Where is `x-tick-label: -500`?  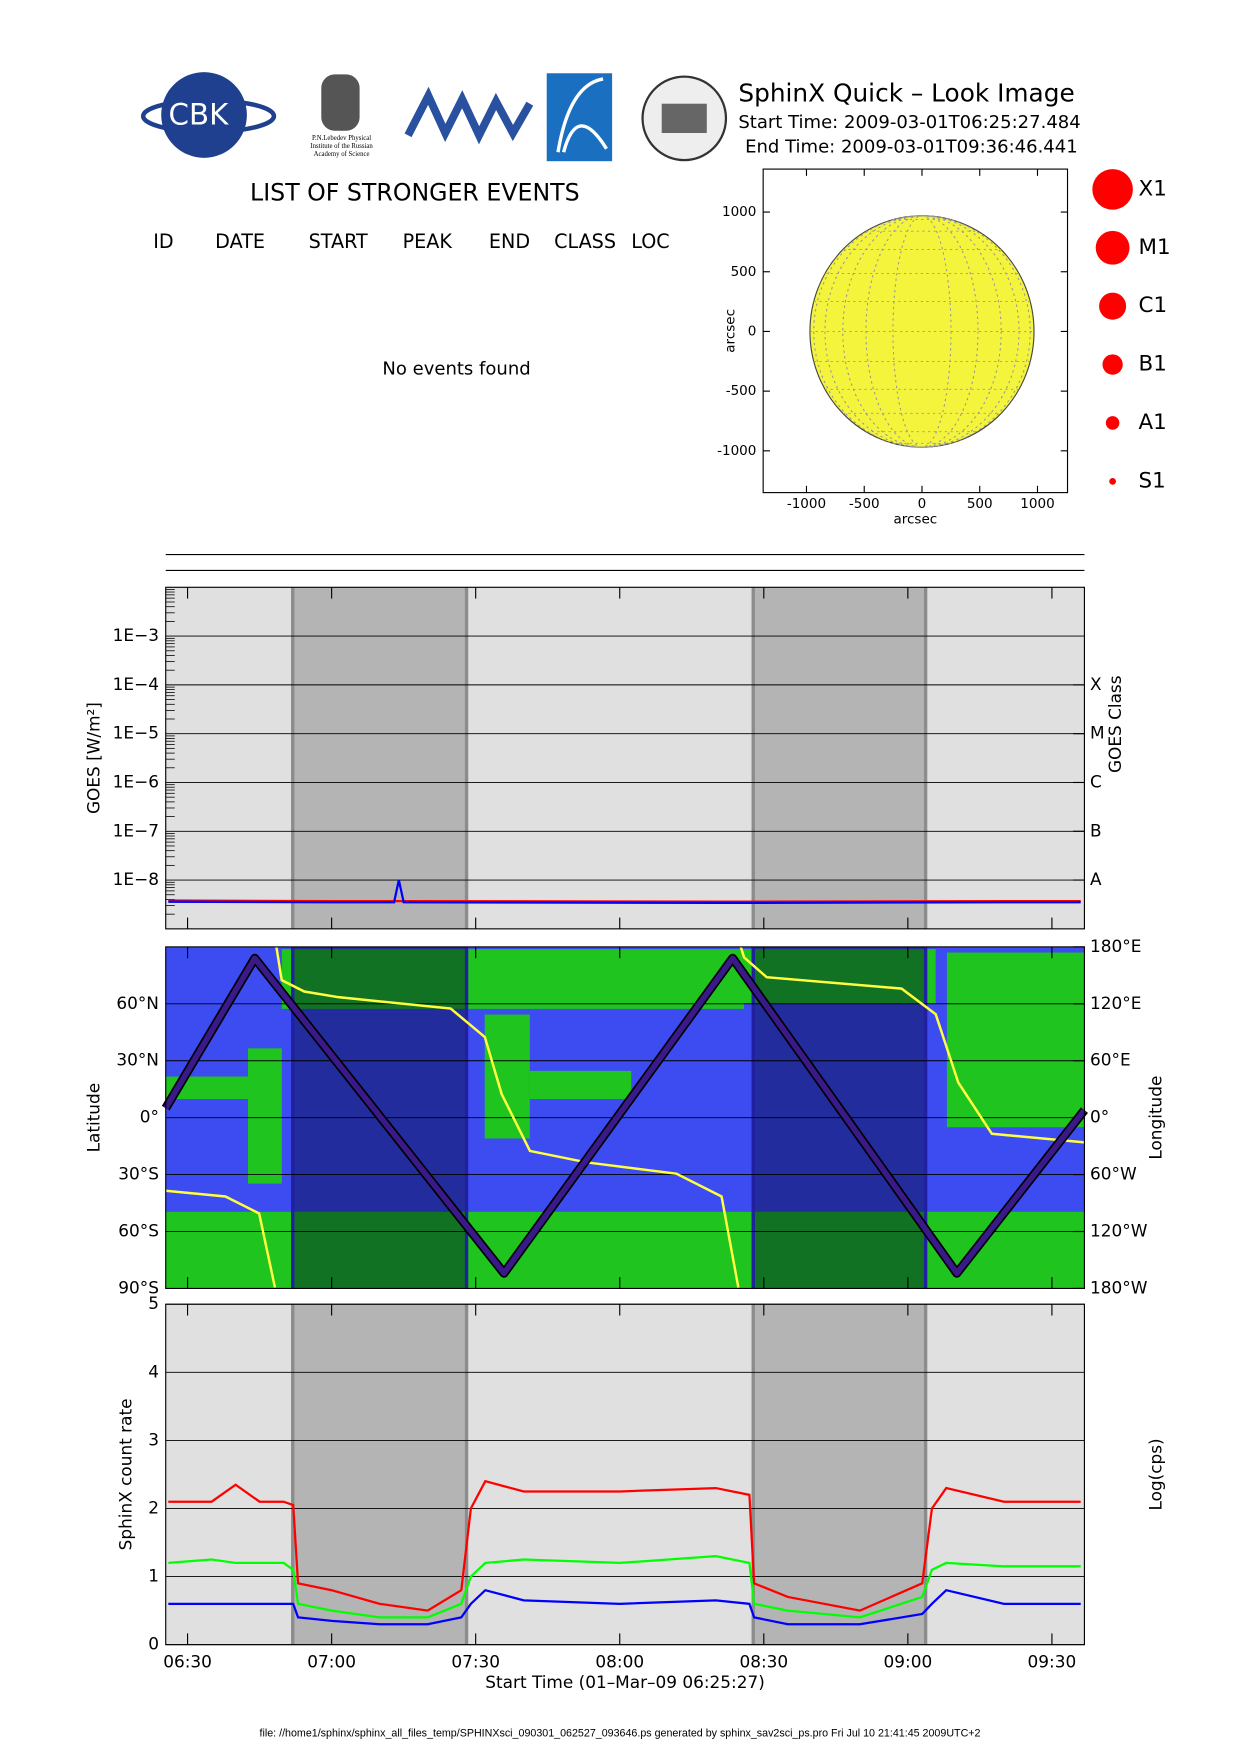 x-tick-label: -500 is located at coordinates (864, 504).